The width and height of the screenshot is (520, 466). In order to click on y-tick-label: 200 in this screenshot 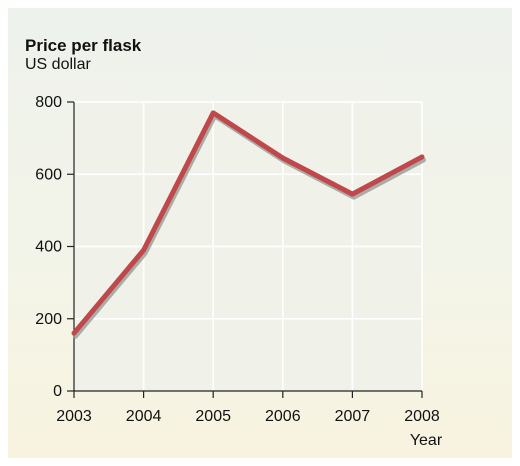, I will do `click(48, 319)`.